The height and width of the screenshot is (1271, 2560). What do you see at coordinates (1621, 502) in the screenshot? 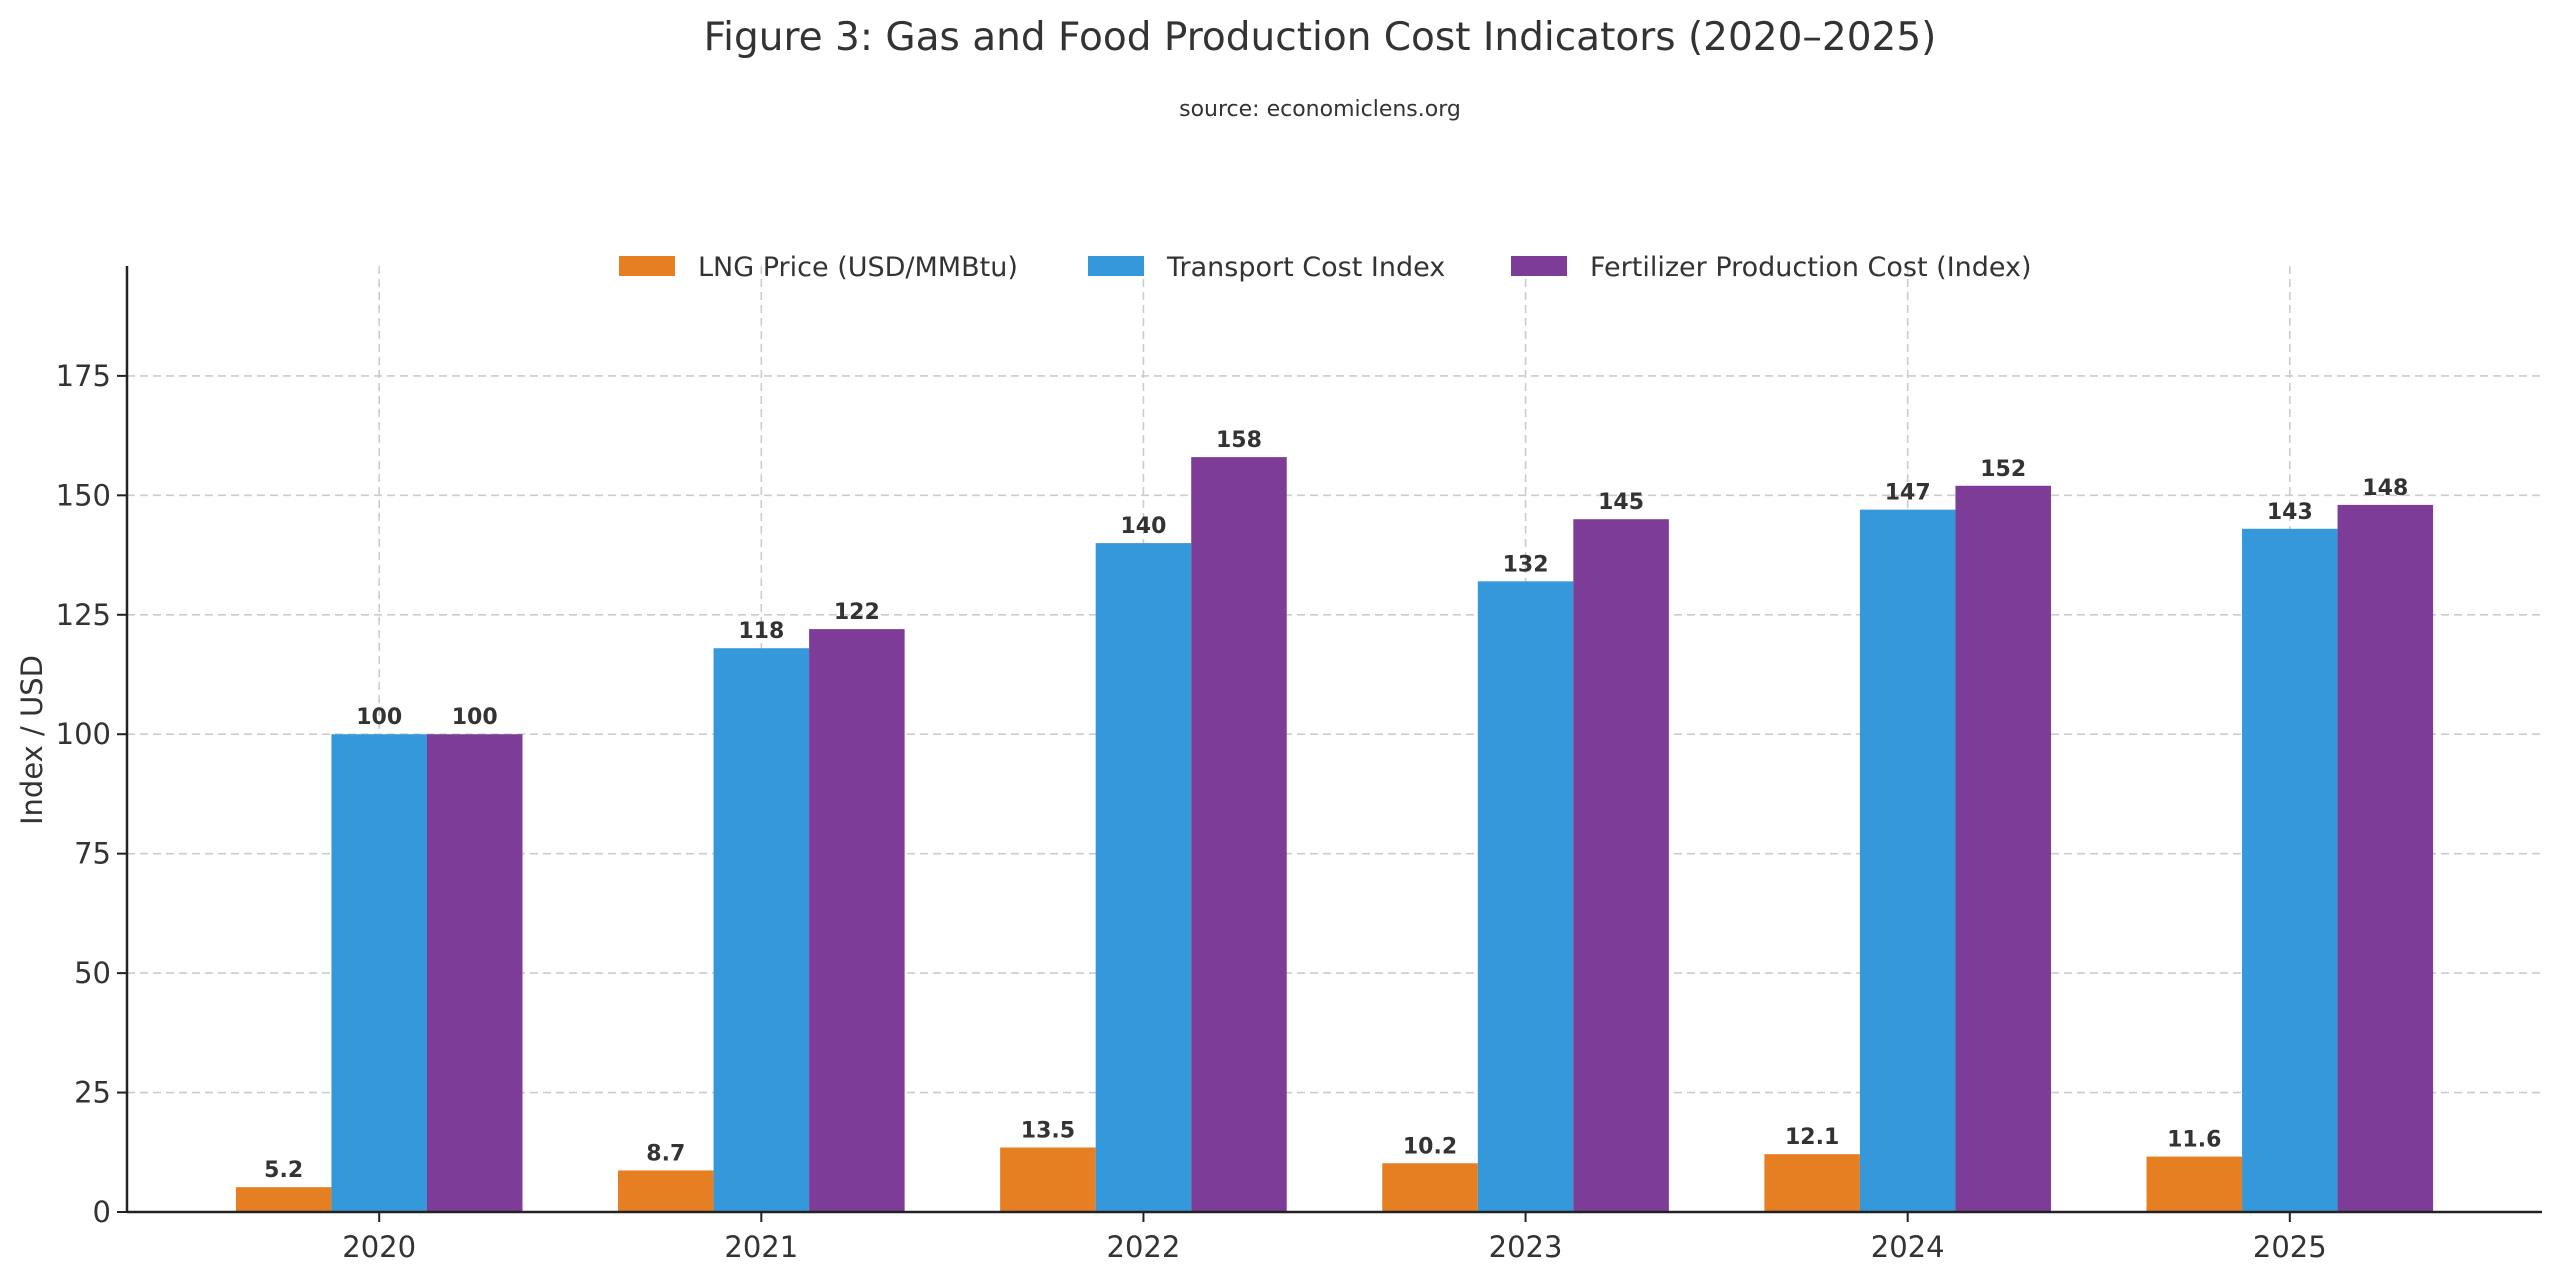
I see `bar-value-label: 145` at bounding box center [1621, 502].